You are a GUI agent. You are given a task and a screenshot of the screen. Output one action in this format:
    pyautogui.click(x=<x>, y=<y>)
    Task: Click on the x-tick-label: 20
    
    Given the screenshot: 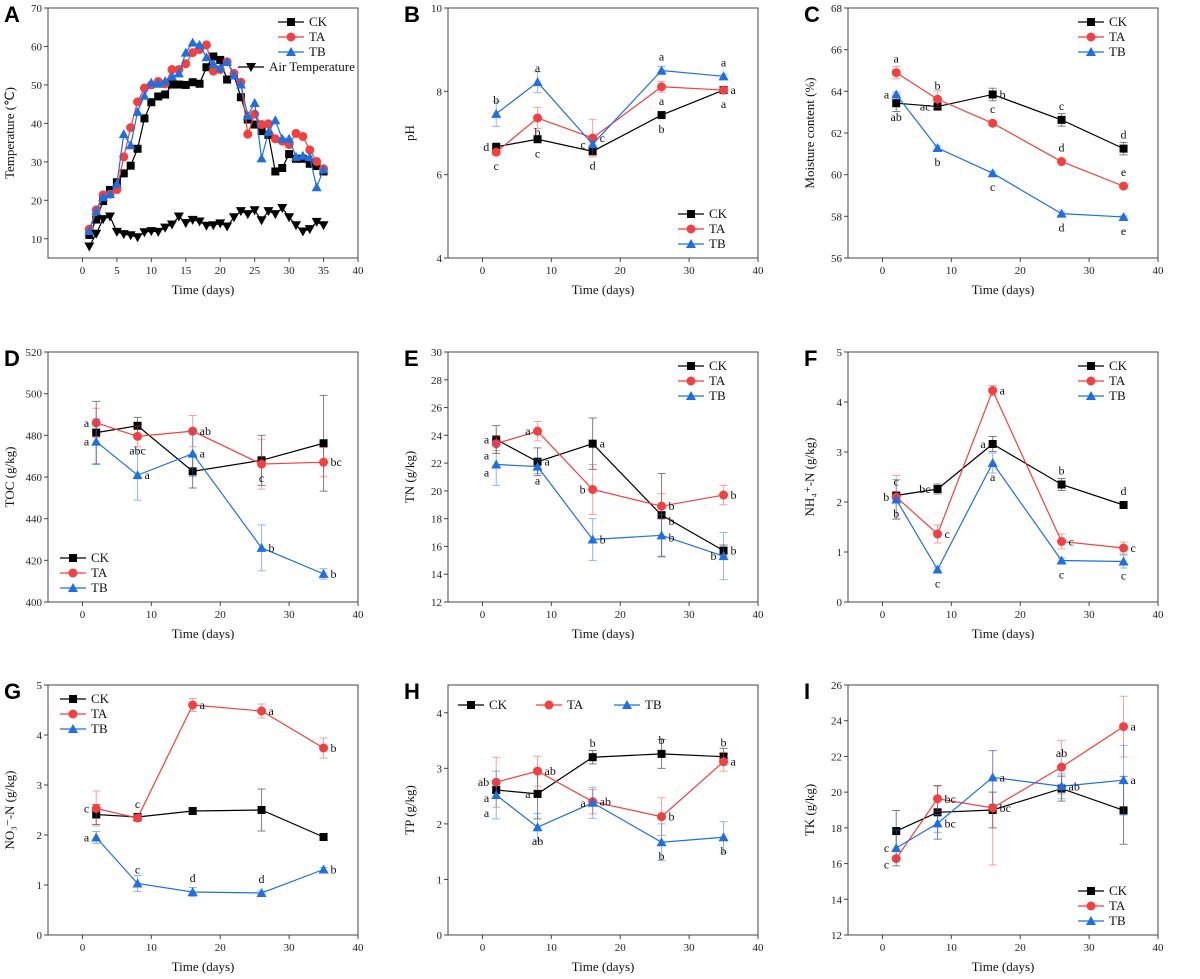 What is the action you would take?
    pyautogui.click(x=1020, y=271)
    